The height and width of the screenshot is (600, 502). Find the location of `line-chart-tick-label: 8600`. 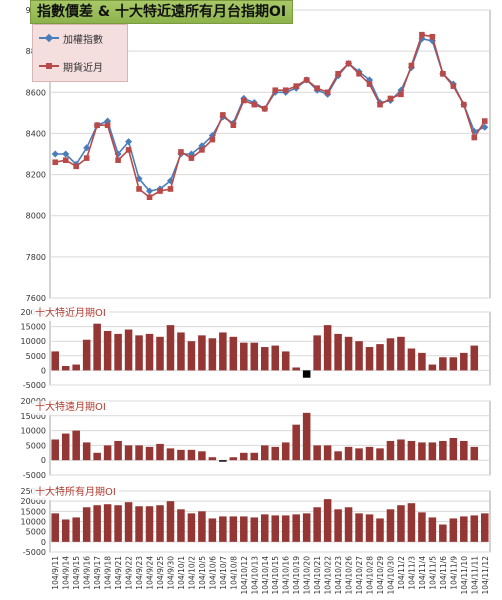

line-chart-tick-label: 8600 is located at coordinates (36, 92).